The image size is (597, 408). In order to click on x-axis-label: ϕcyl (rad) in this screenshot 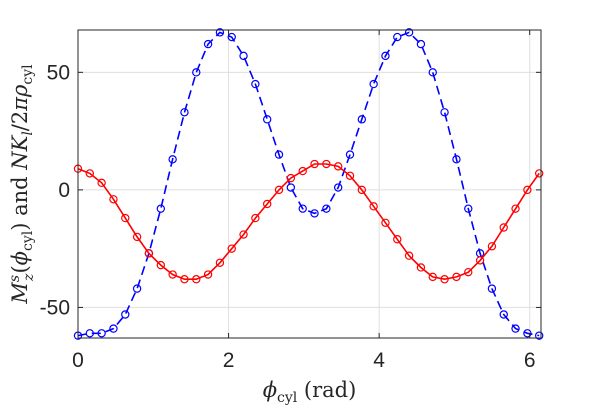, I will do `click(310, 392)`.